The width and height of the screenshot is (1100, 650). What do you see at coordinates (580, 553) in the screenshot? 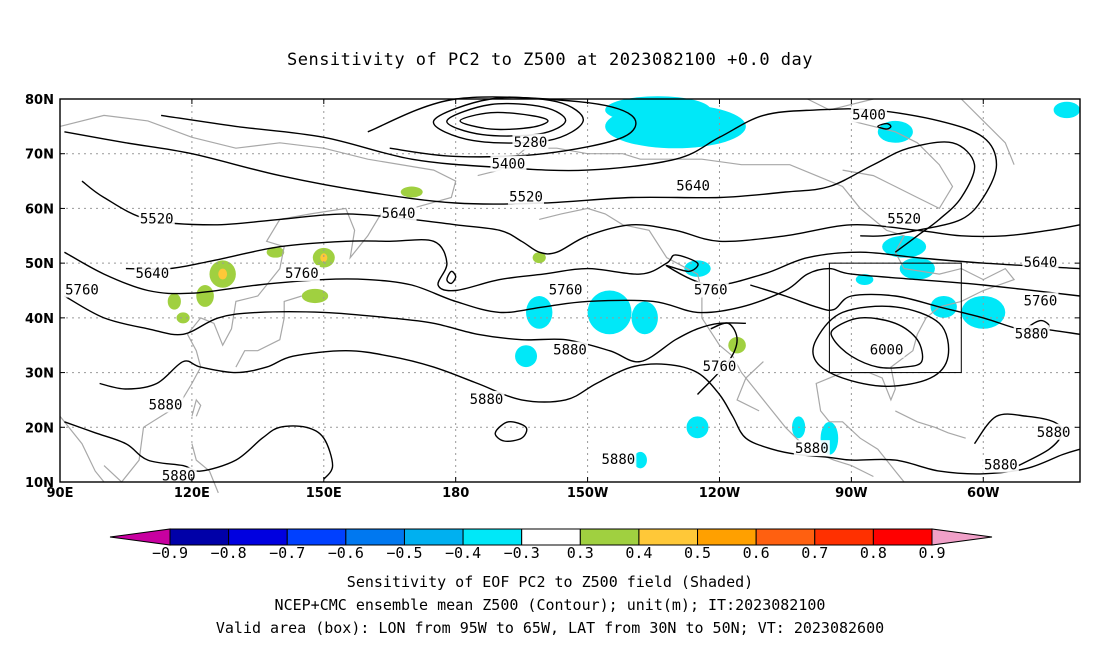
I see `colorbar-label: 0.3` at bounding box center [580, 553].